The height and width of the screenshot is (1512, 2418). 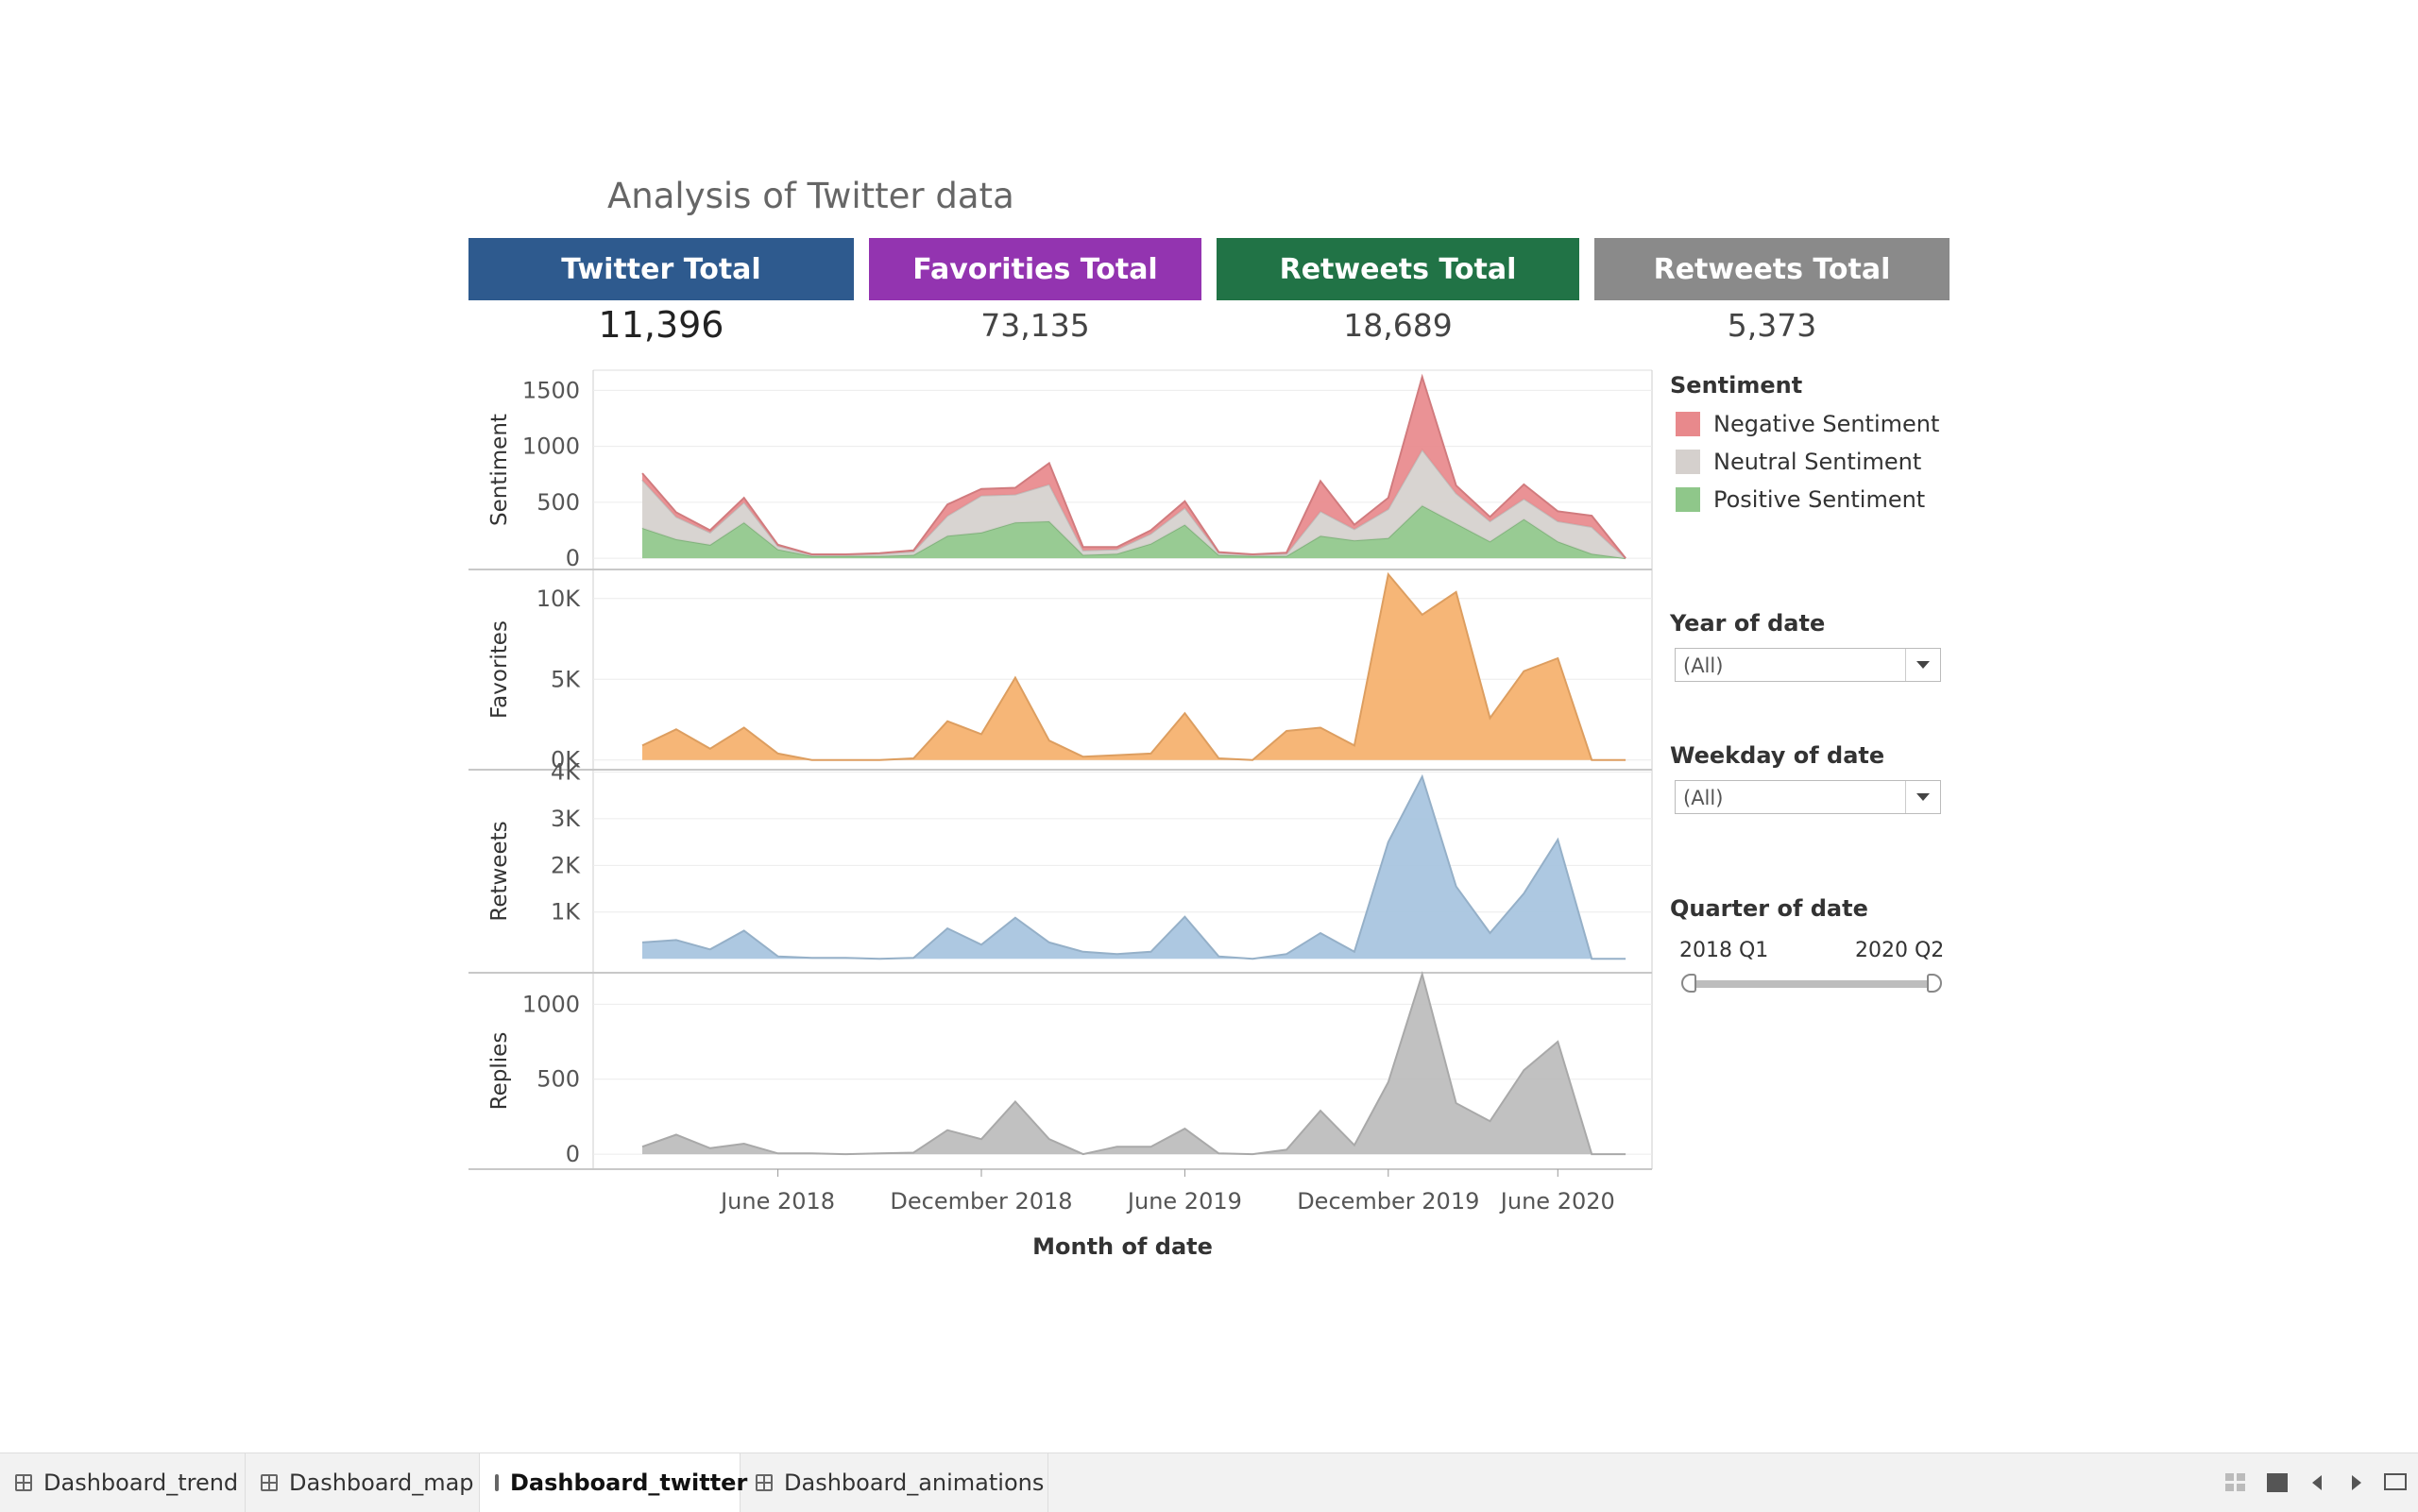 What do you see at coordinates (558, 1079) in the screenshot?
I see `replies-y-tick-label: 500` at bounding box center [558, 1079].